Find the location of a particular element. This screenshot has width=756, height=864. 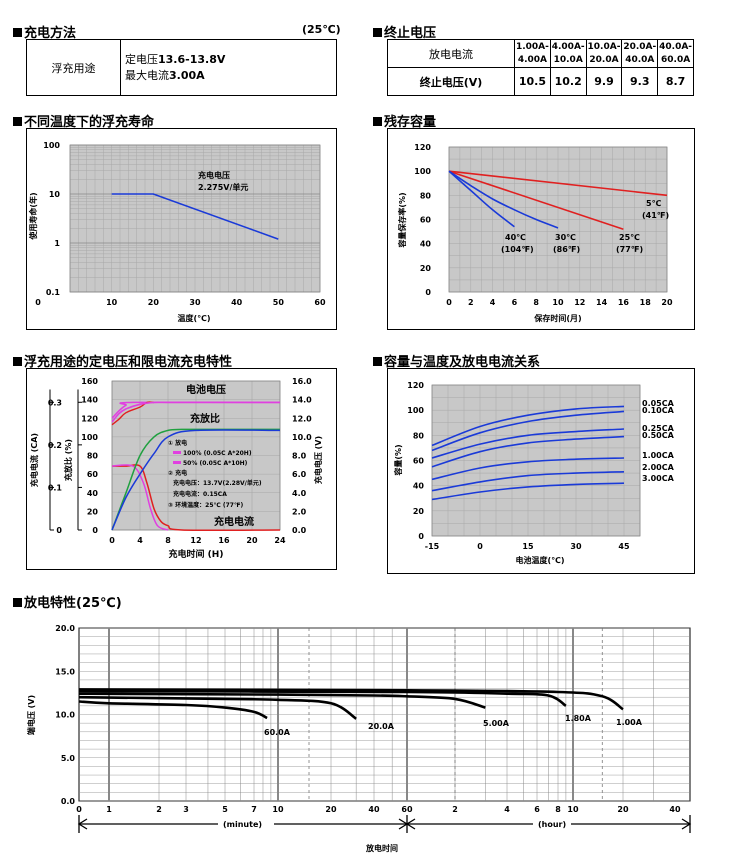

legend-charge: ② 充电 is located at coordinates (177, 473).